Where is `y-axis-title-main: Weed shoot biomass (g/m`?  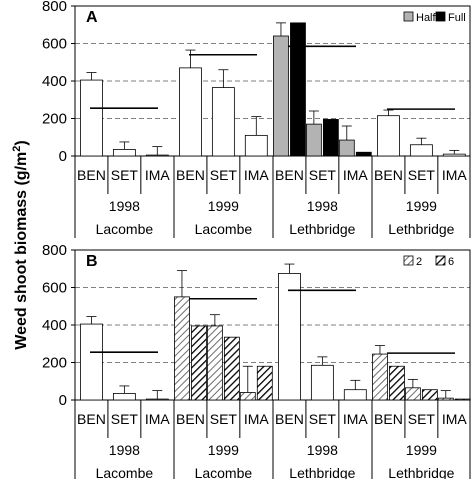
y-axis-title-main: Weed shoot biomass (g/m is located at coordinates (21, 251).